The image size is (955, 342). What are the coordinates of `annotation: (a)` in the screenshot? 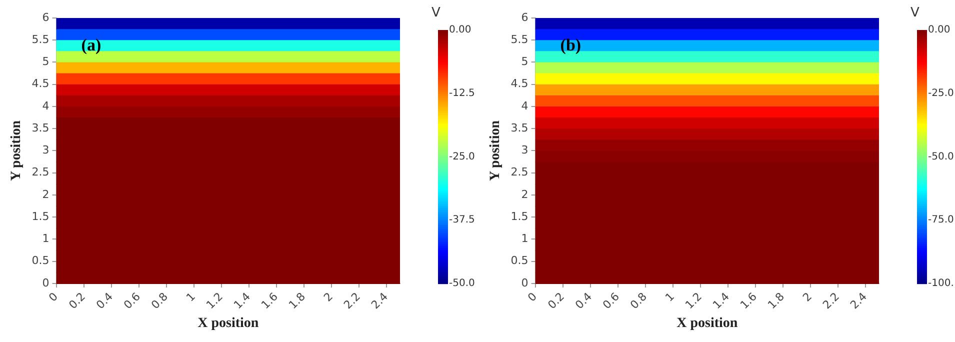 It's located at (91, 44).